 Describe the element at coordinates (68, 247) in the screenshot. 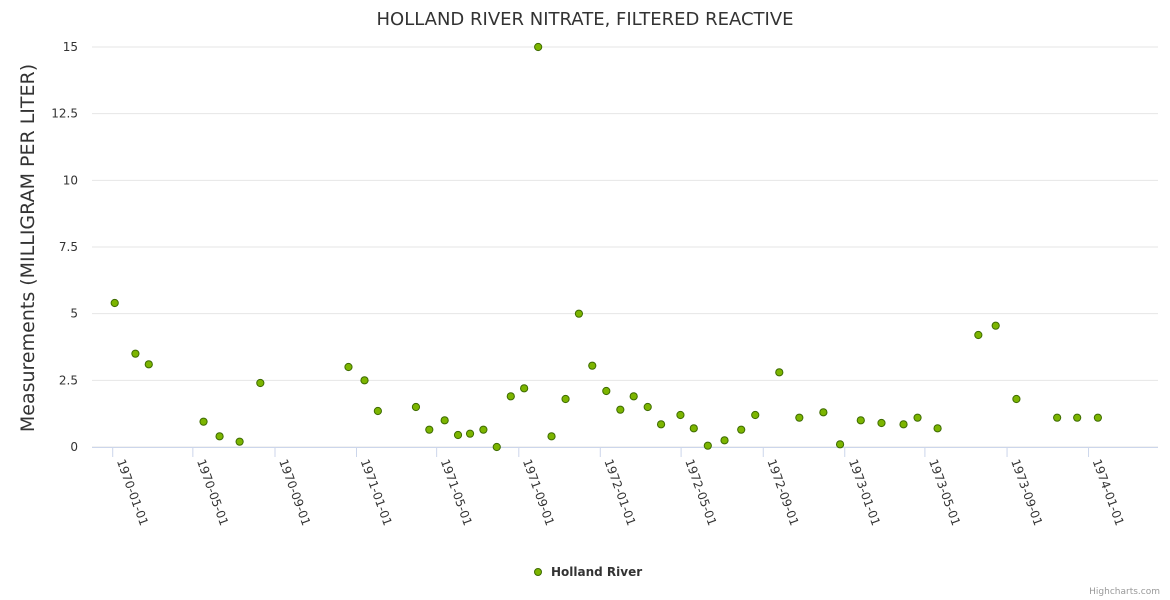

I see `y-tick-label: 7.5` at that location.